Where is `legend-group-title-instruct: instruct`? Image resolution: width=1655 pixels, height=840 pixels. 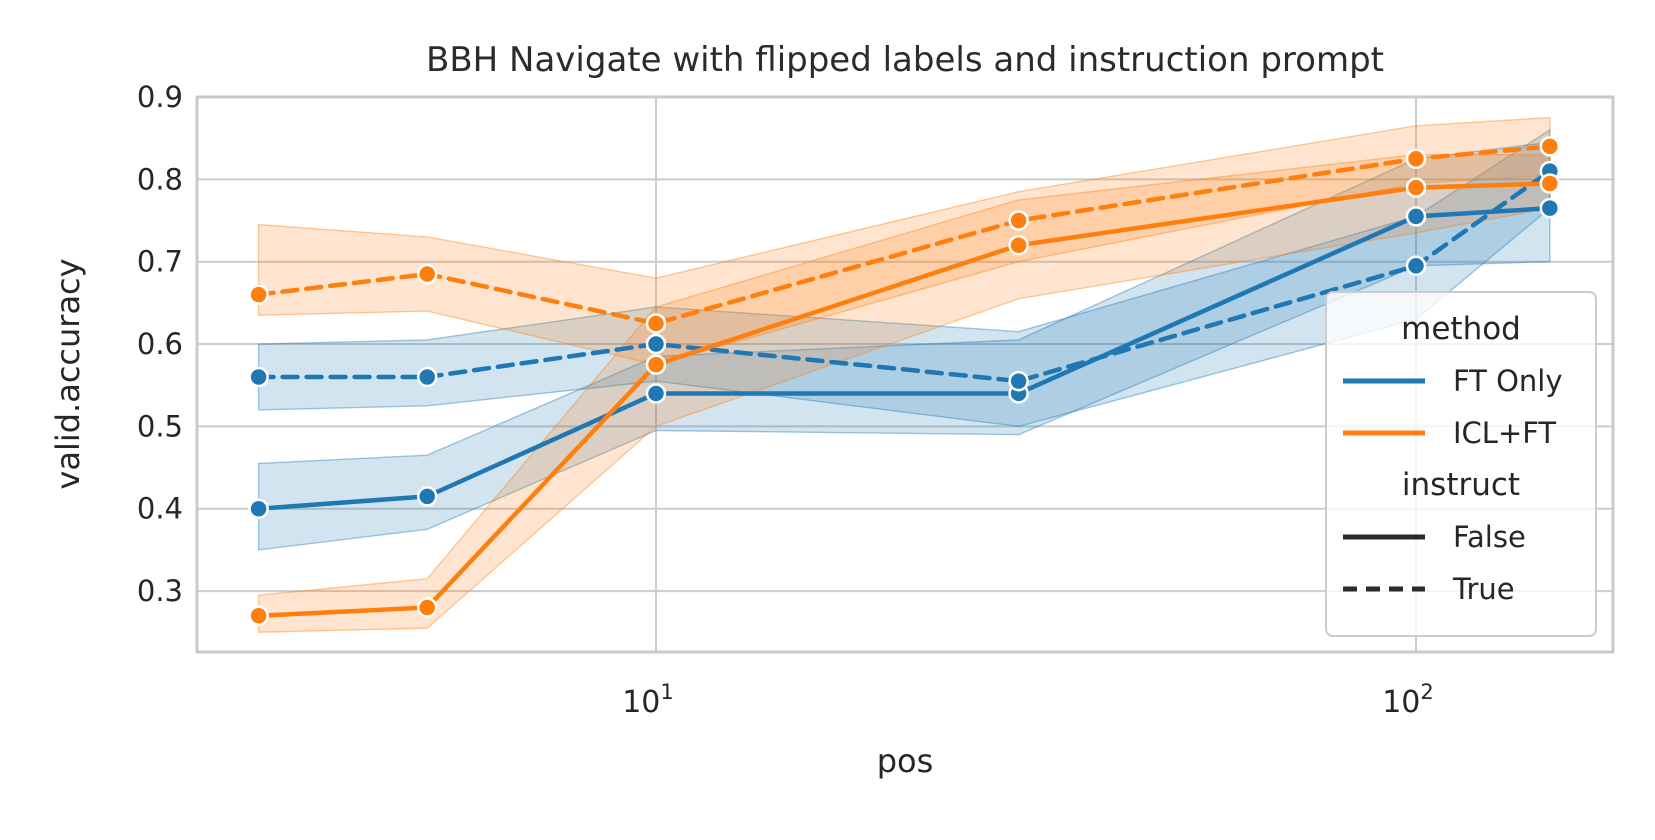 legend-group-title-instruct: instruct is located at coordinates (1461, 485).